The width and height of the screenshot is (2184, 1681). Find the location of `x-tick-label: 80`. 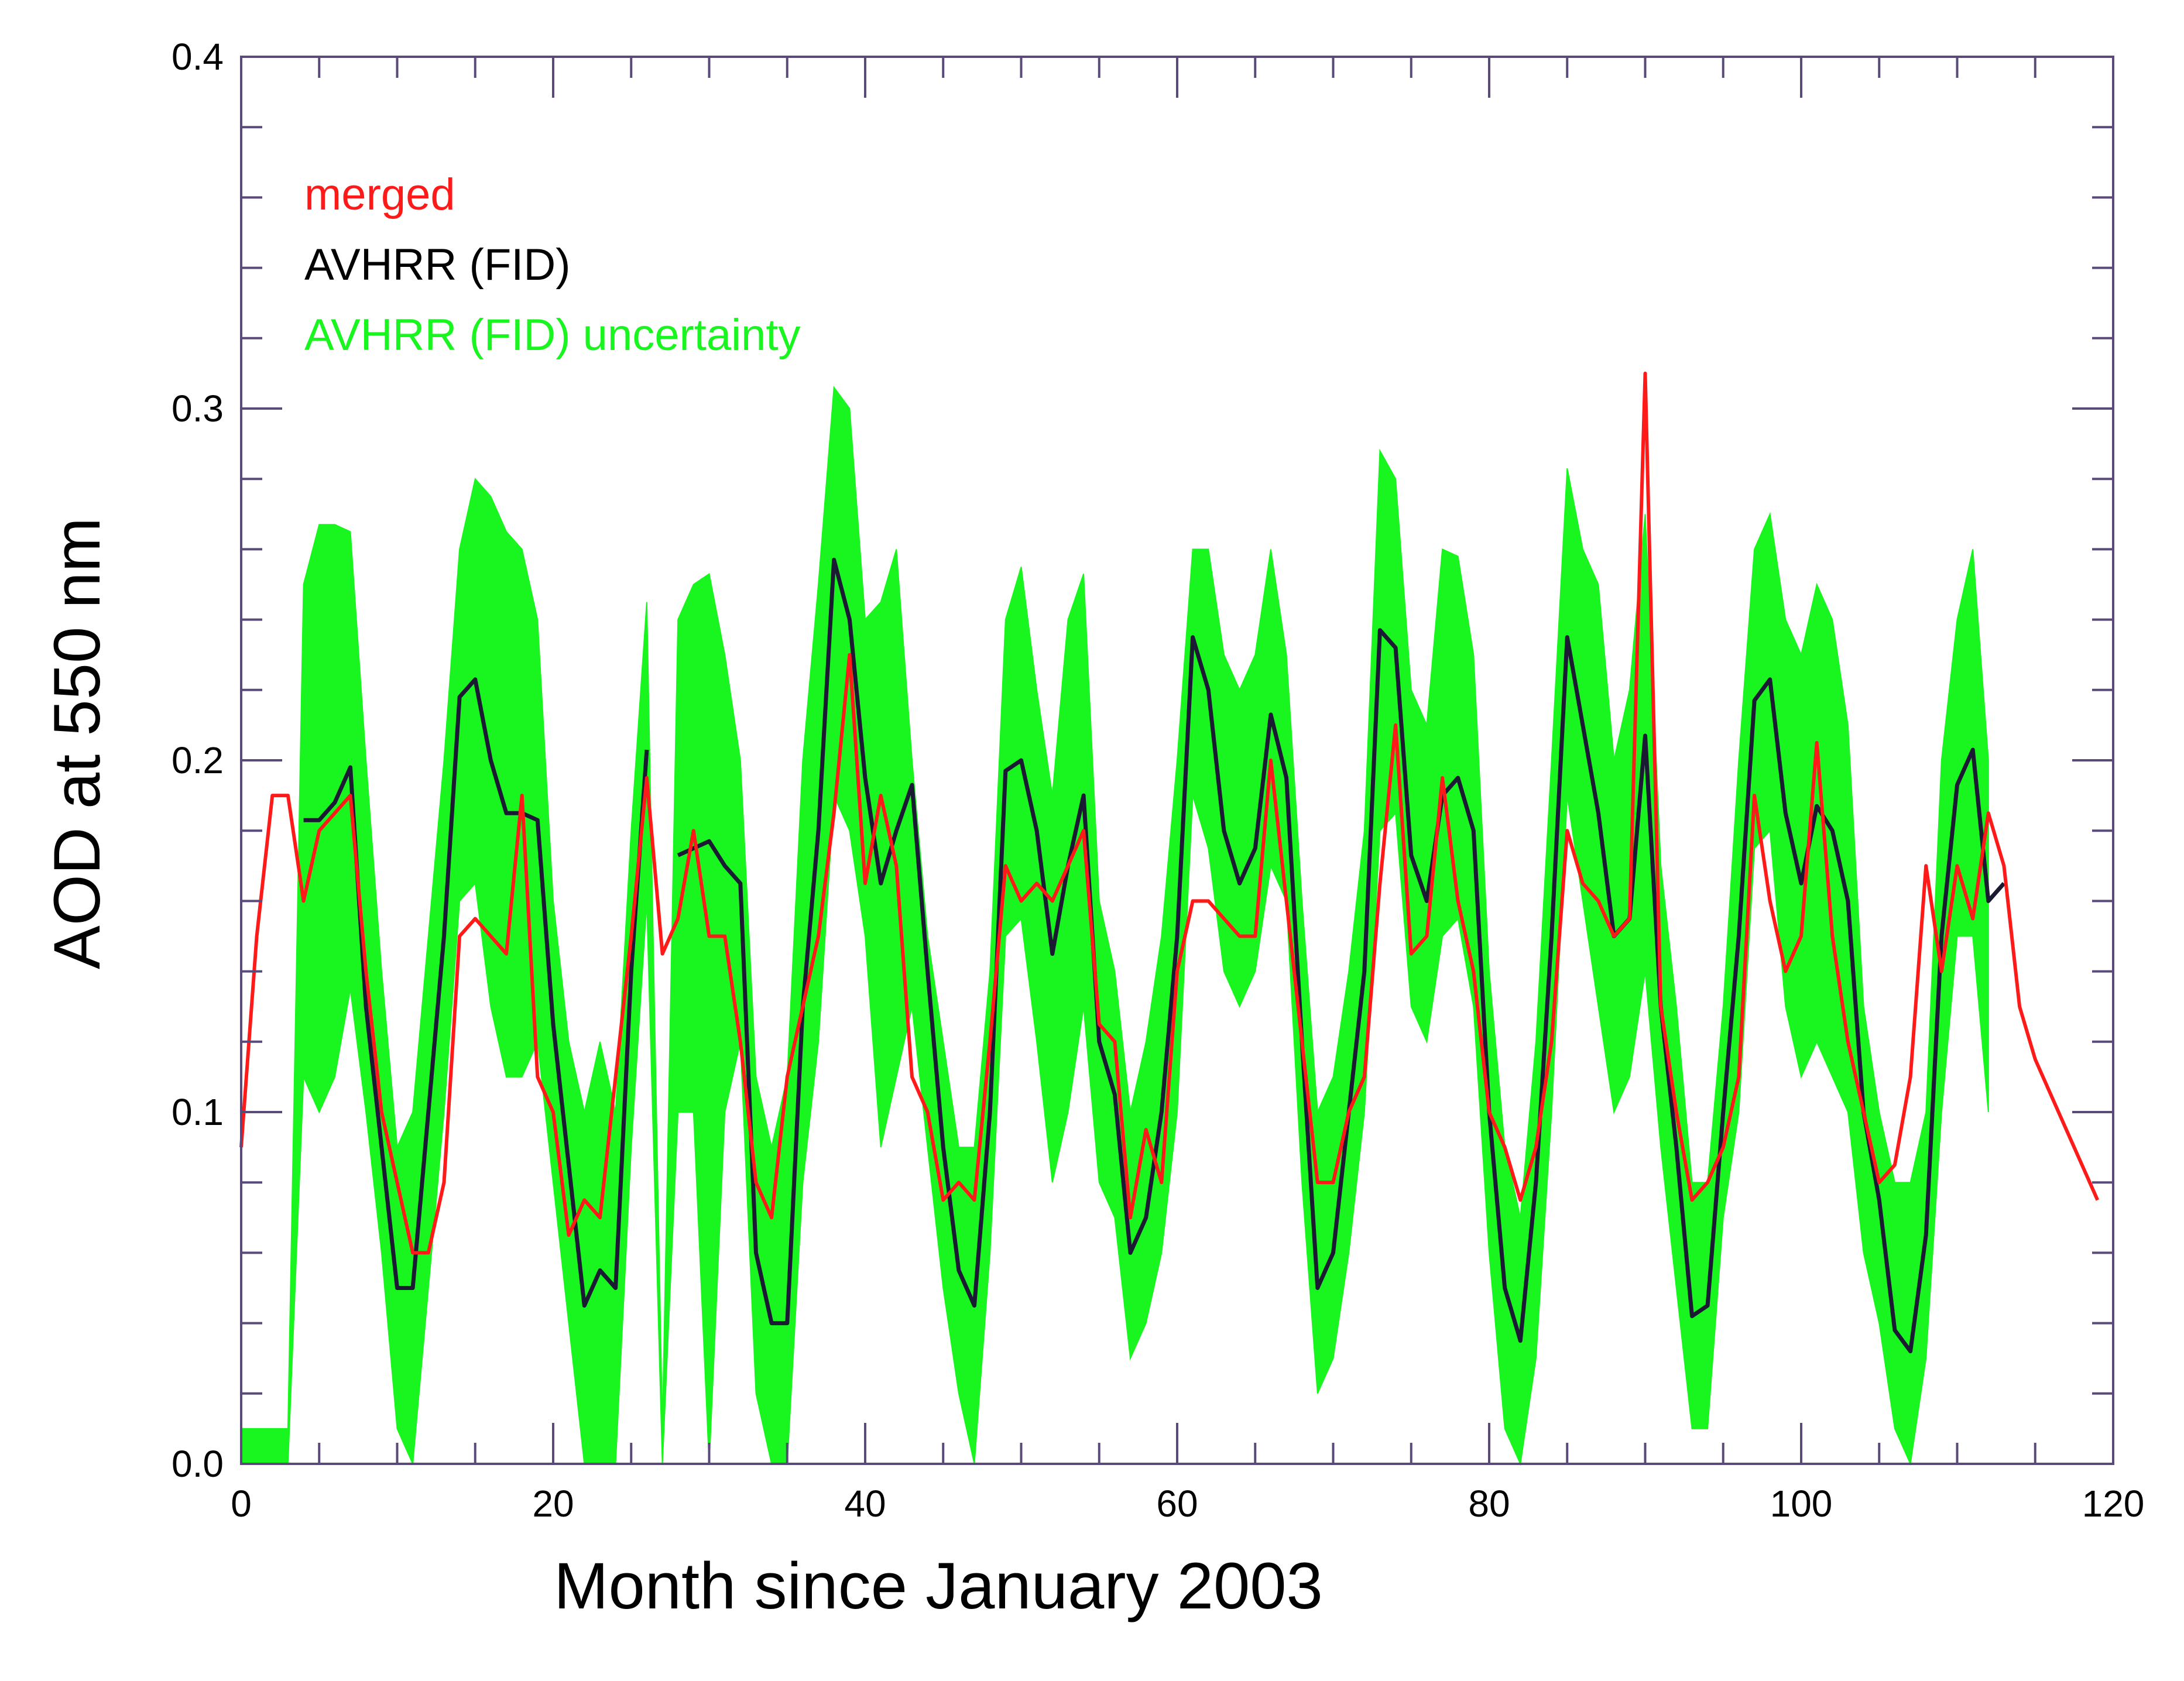

x-tick-label: 80 is located at coordinates (1489, 1504).